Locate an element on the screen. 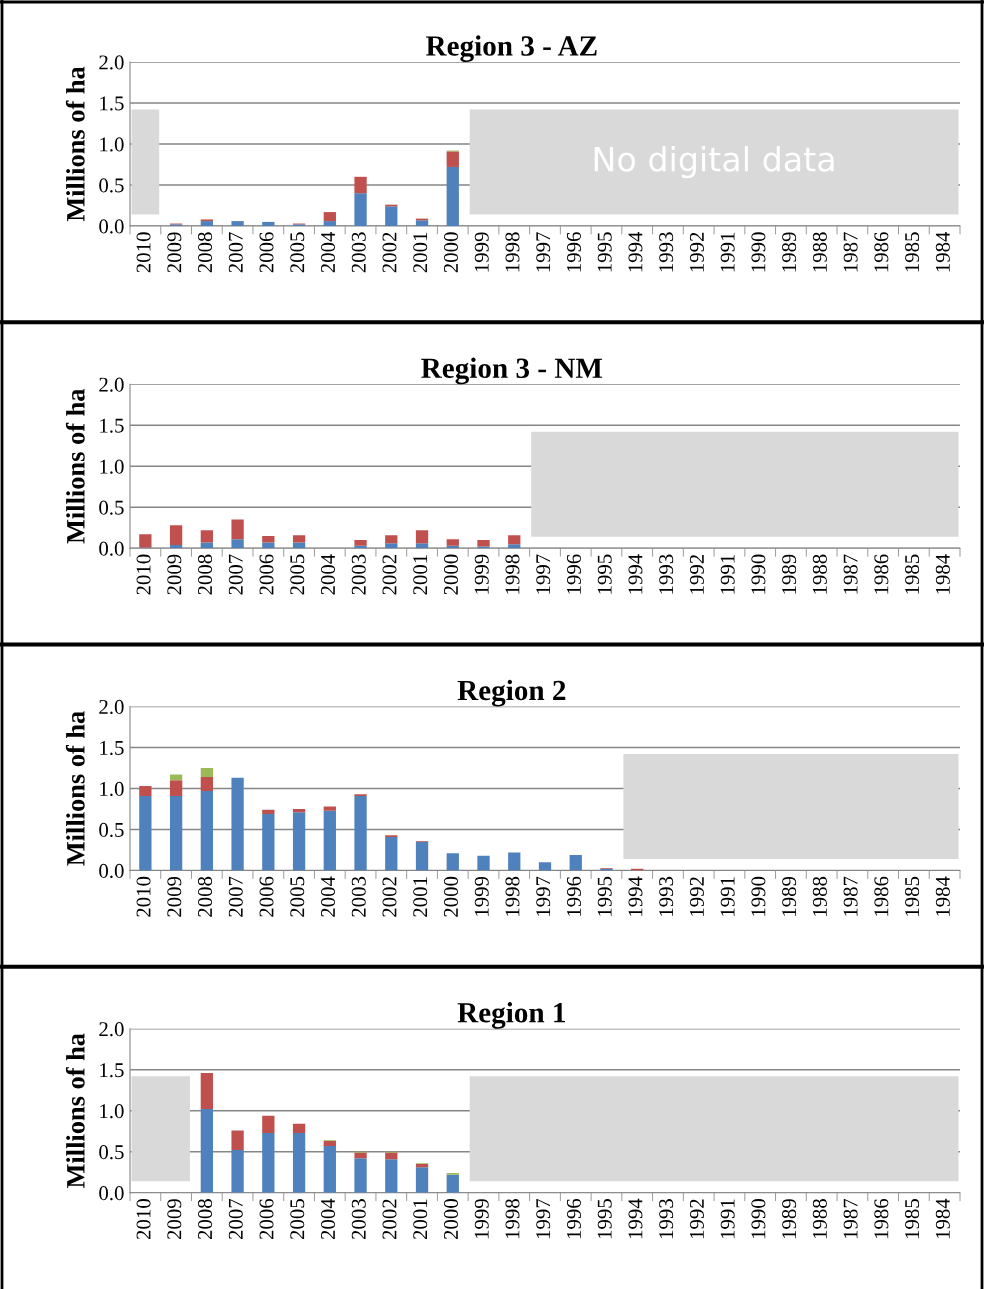 This screenshot has width=984, height=1289. x-tick-label: 2004 is located at coordinates (328, 252).